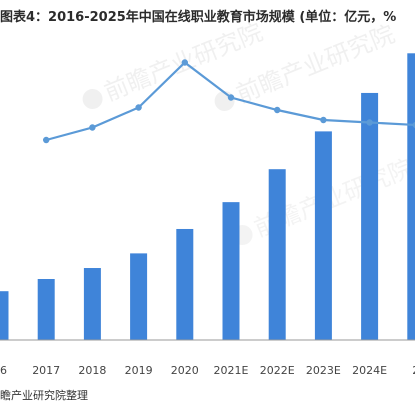 This screenshot has width=415, height=415. What do you see at coordinates (46, 140) in the screenshot?
I see `line-point-2017` at bounding box center [46, 140].